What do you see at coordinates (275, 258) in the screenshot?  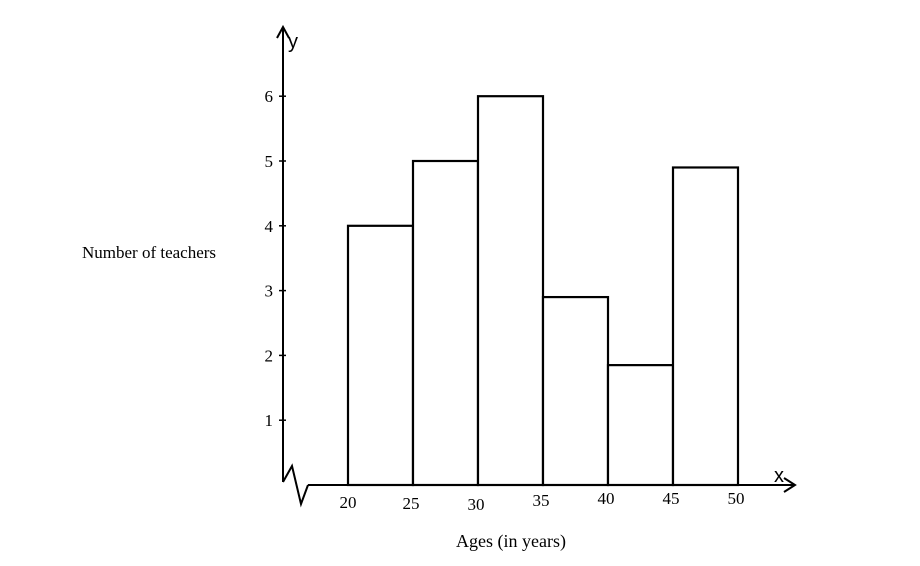 I see `y-ticks-group: 1 2 3 4 5 6` at bounding box center [275, 258].